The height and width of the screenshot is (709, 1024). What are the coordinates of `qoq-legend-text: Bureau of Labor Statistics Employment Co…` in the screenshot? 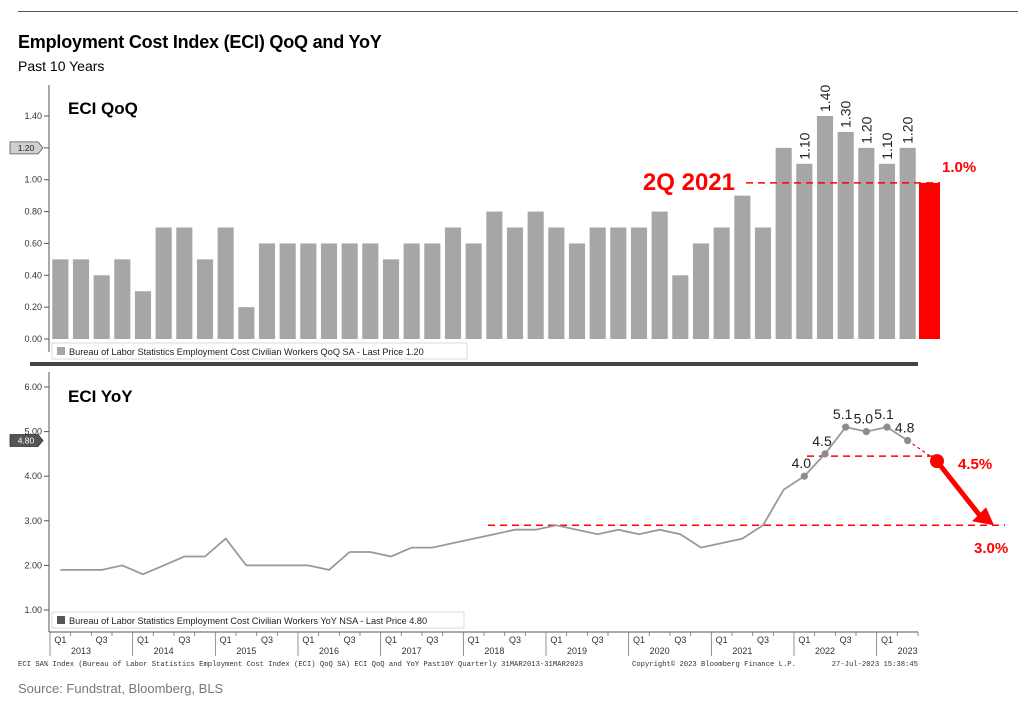 It's located at (246, 352).